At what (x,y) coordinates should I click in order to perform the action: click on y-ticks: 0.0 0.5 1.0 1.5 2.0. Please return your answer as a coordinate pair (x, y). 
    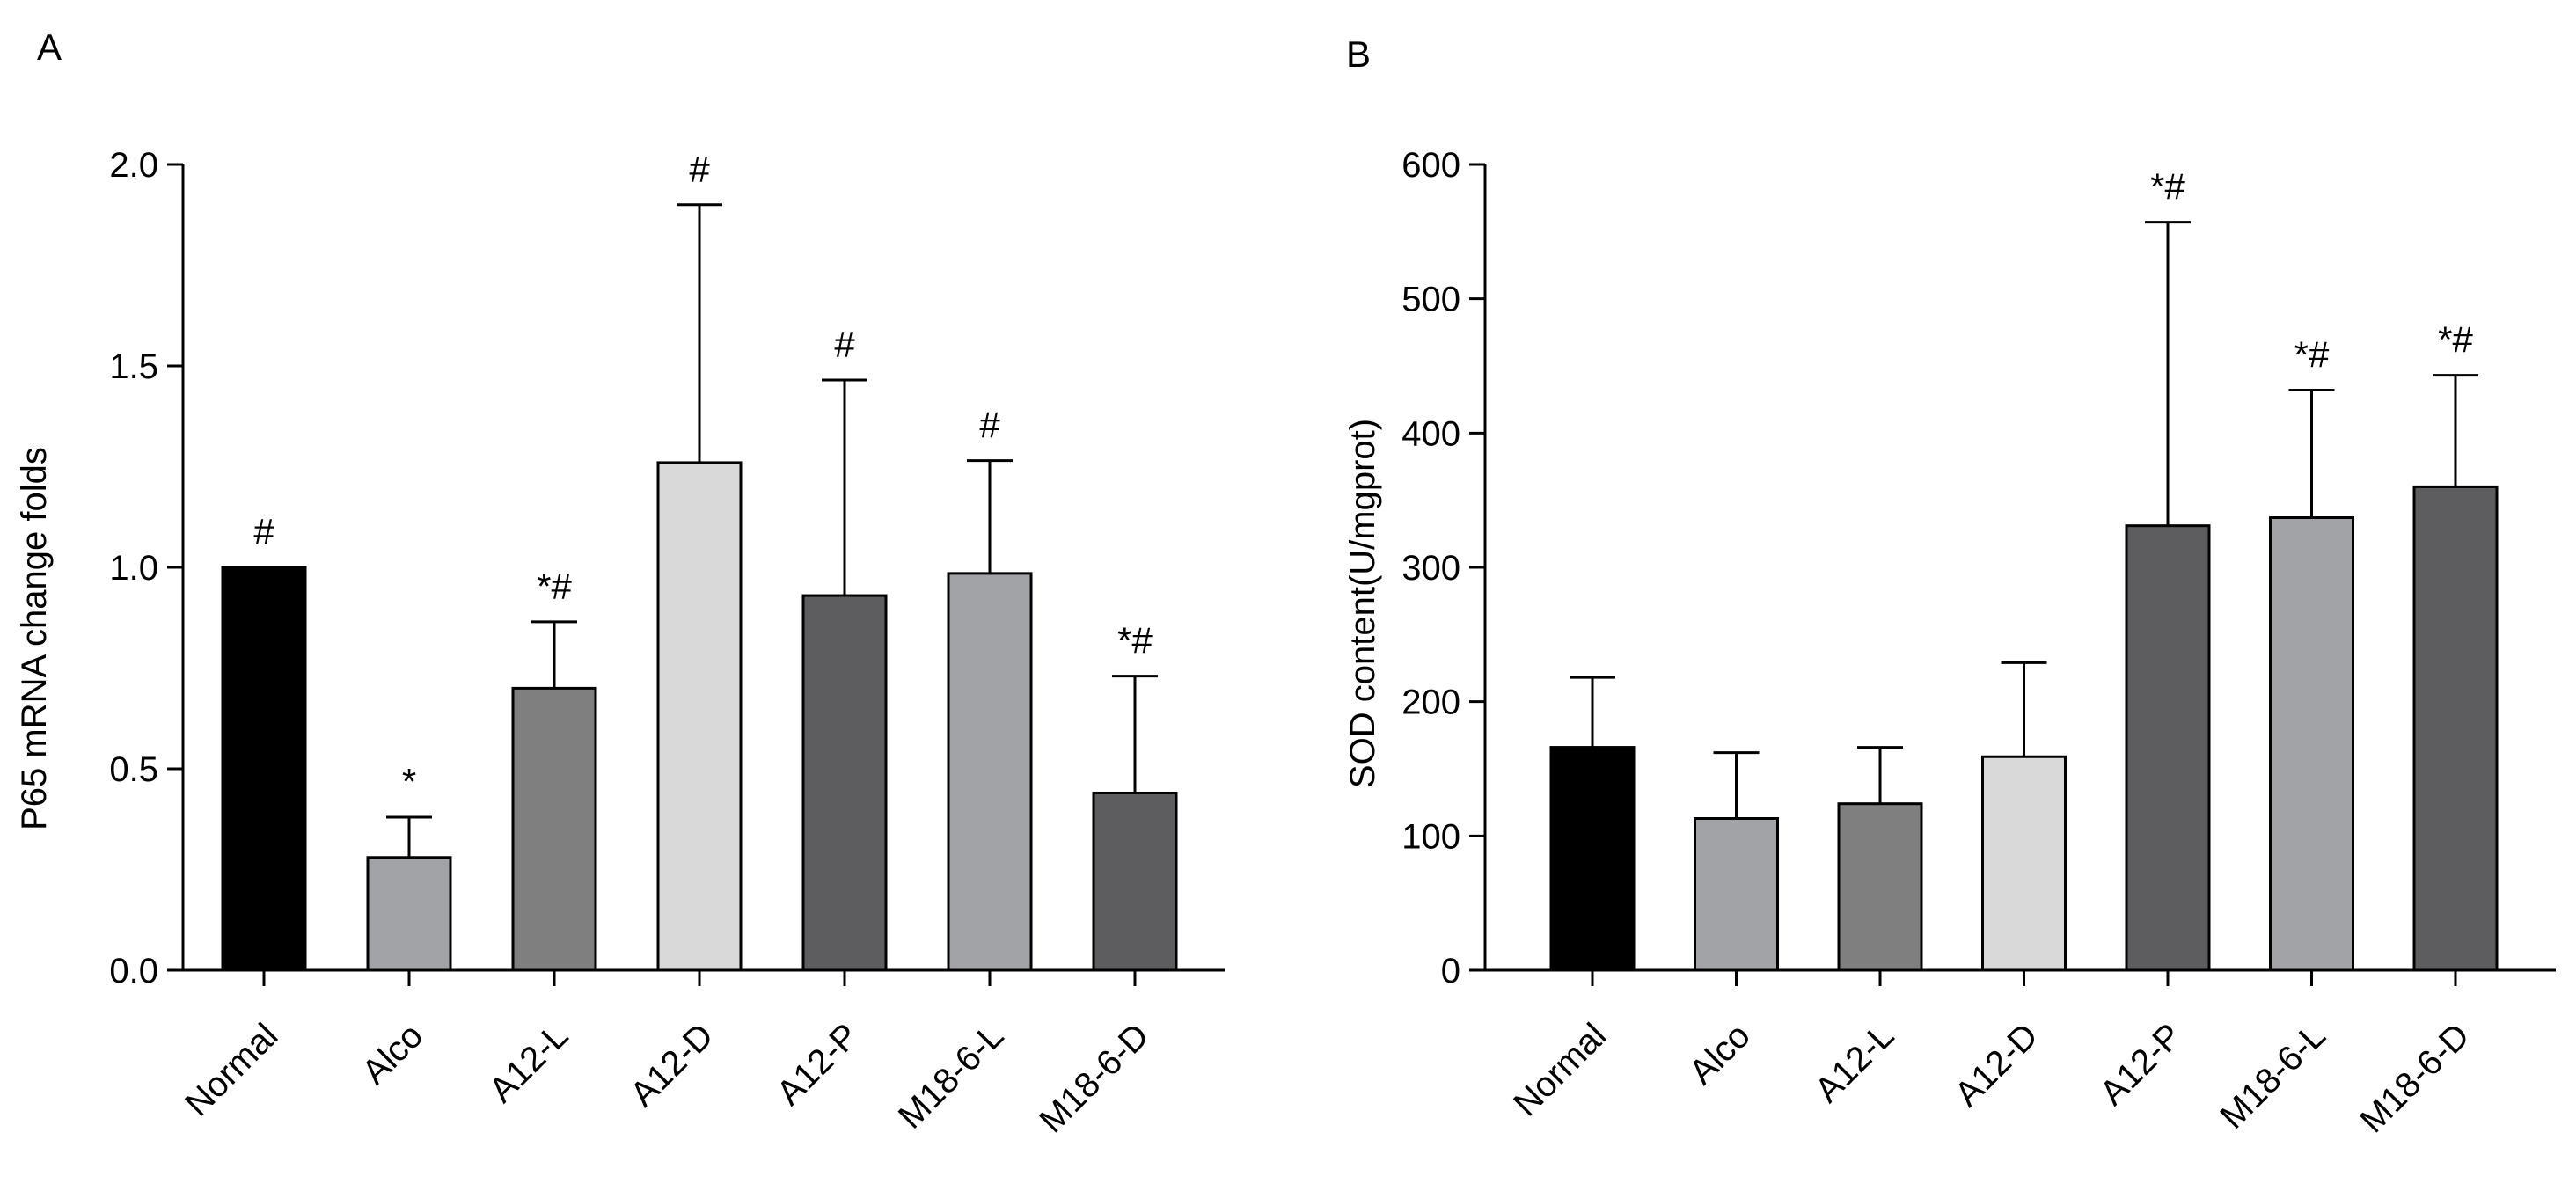
    Looking at the image, I should click on (146, 568).